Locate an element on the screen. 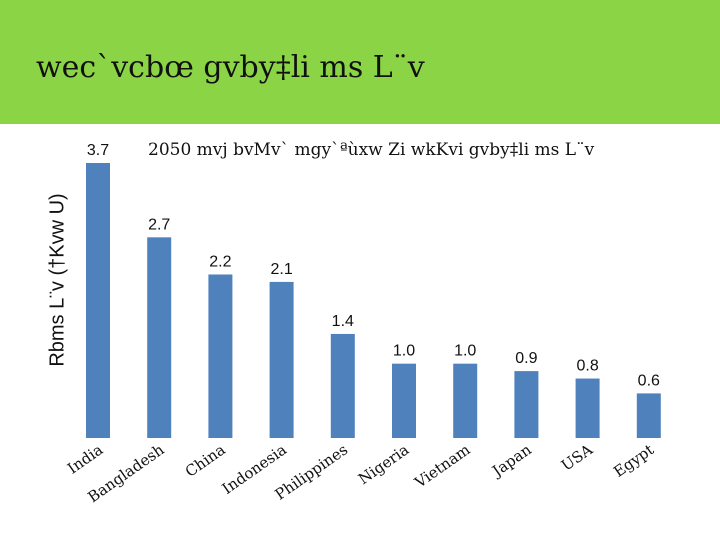 The width and height of the screenshot is (720, 540). bar-bangladesh is located at coordinates (159, 337).